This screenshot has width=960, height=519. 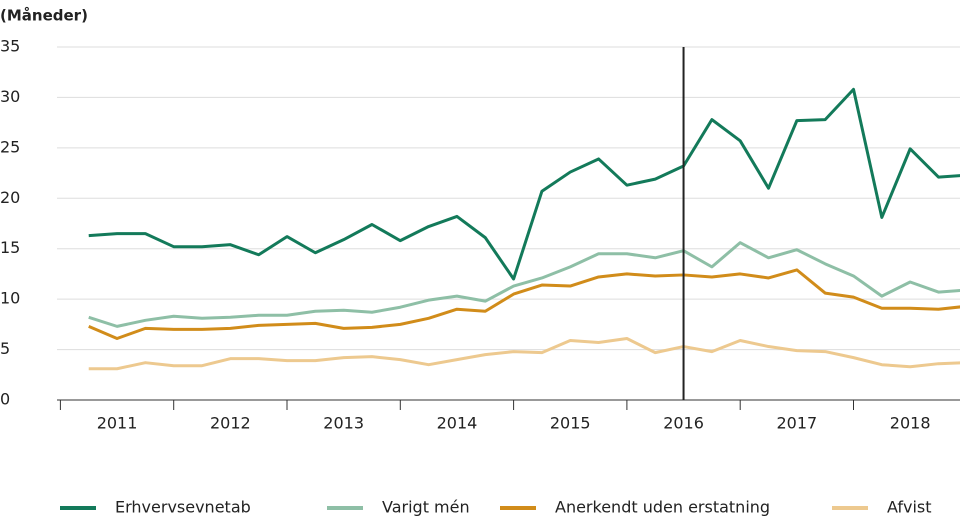 I want to click on y-tick-label: 0, so click(x=5, y=399).